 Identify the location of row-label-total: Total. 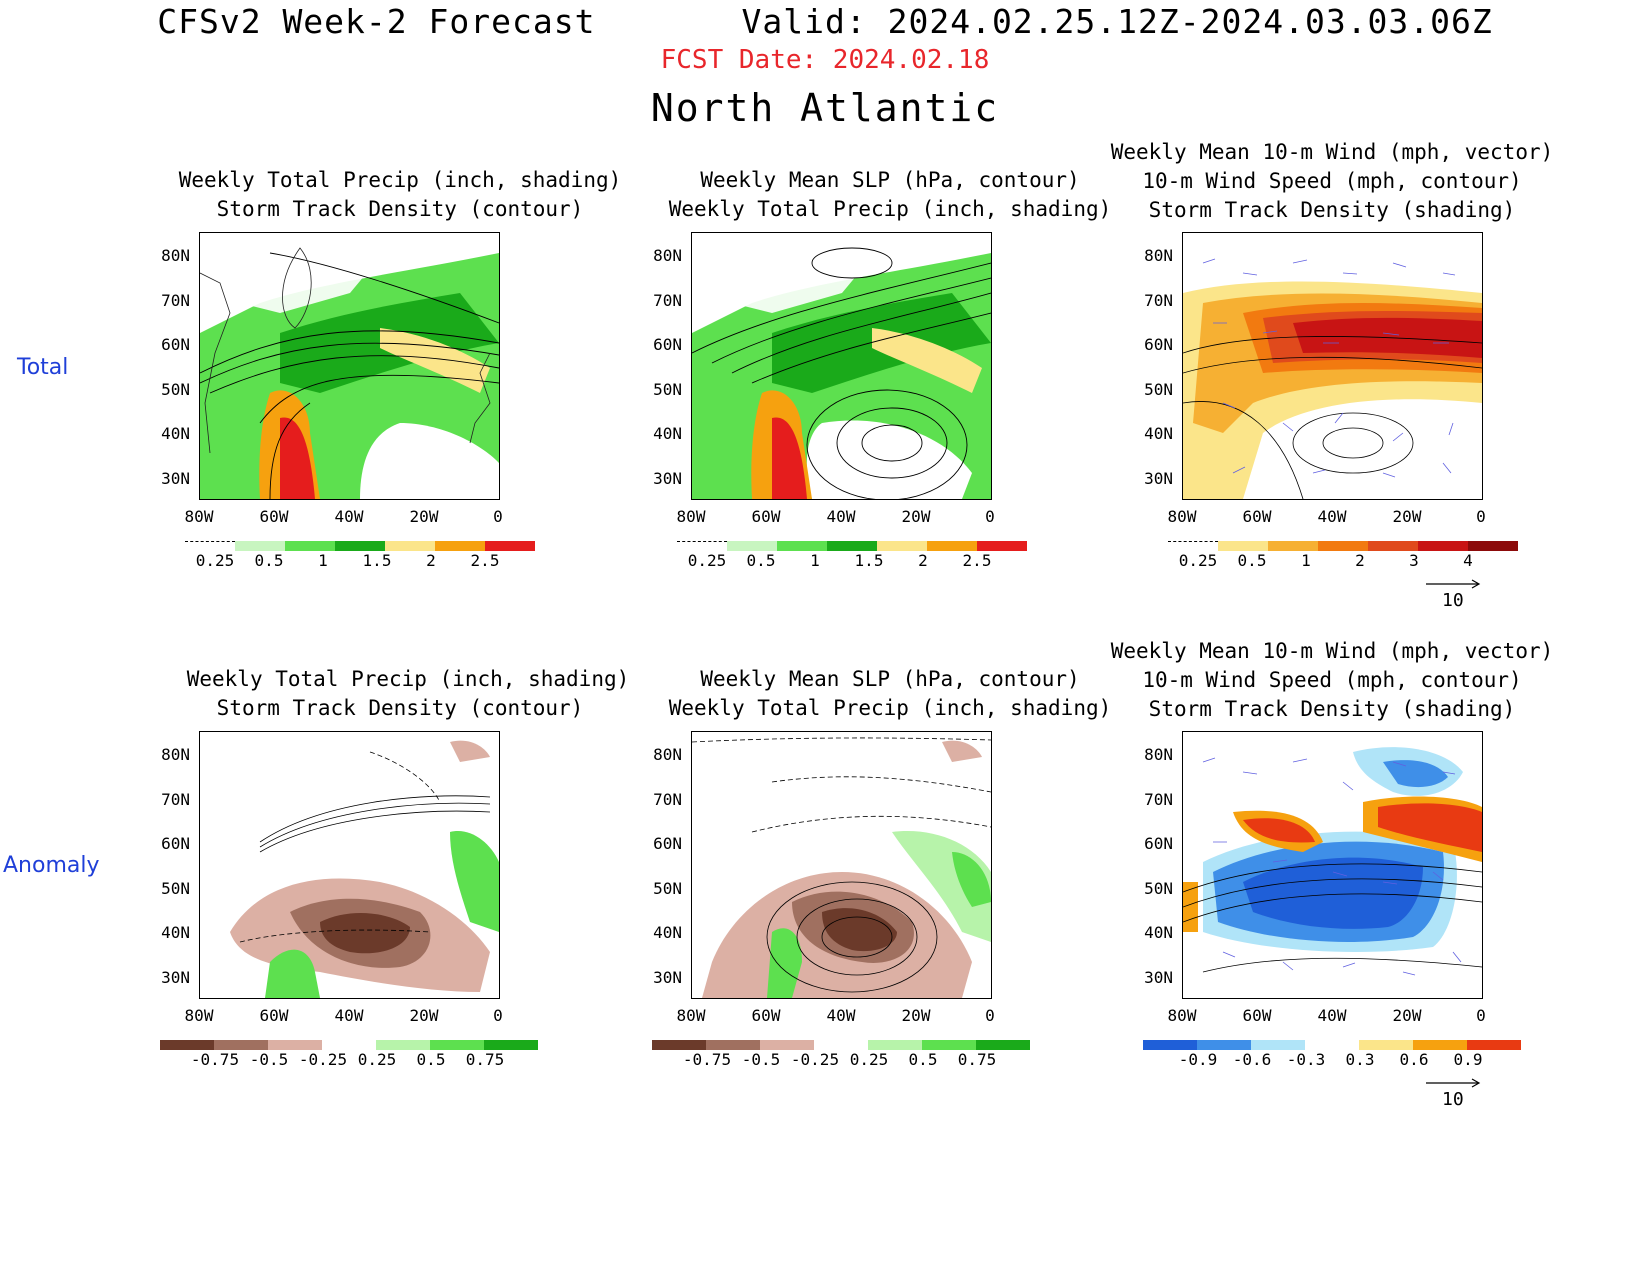
(43, 367).